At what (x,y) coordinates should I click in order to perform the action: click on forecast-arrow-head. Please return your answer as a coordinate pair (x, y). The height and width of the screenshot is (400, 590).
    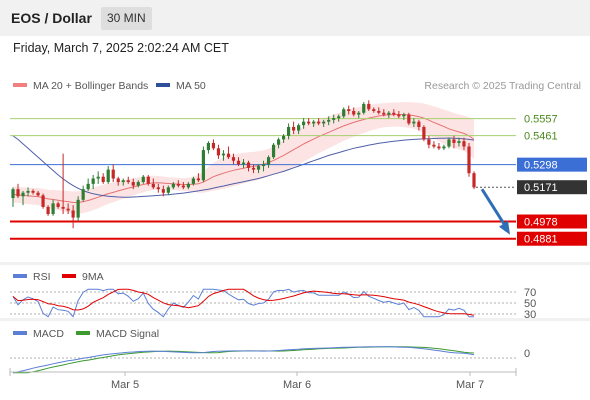
    Looking at the image, I should click on (504, 227).